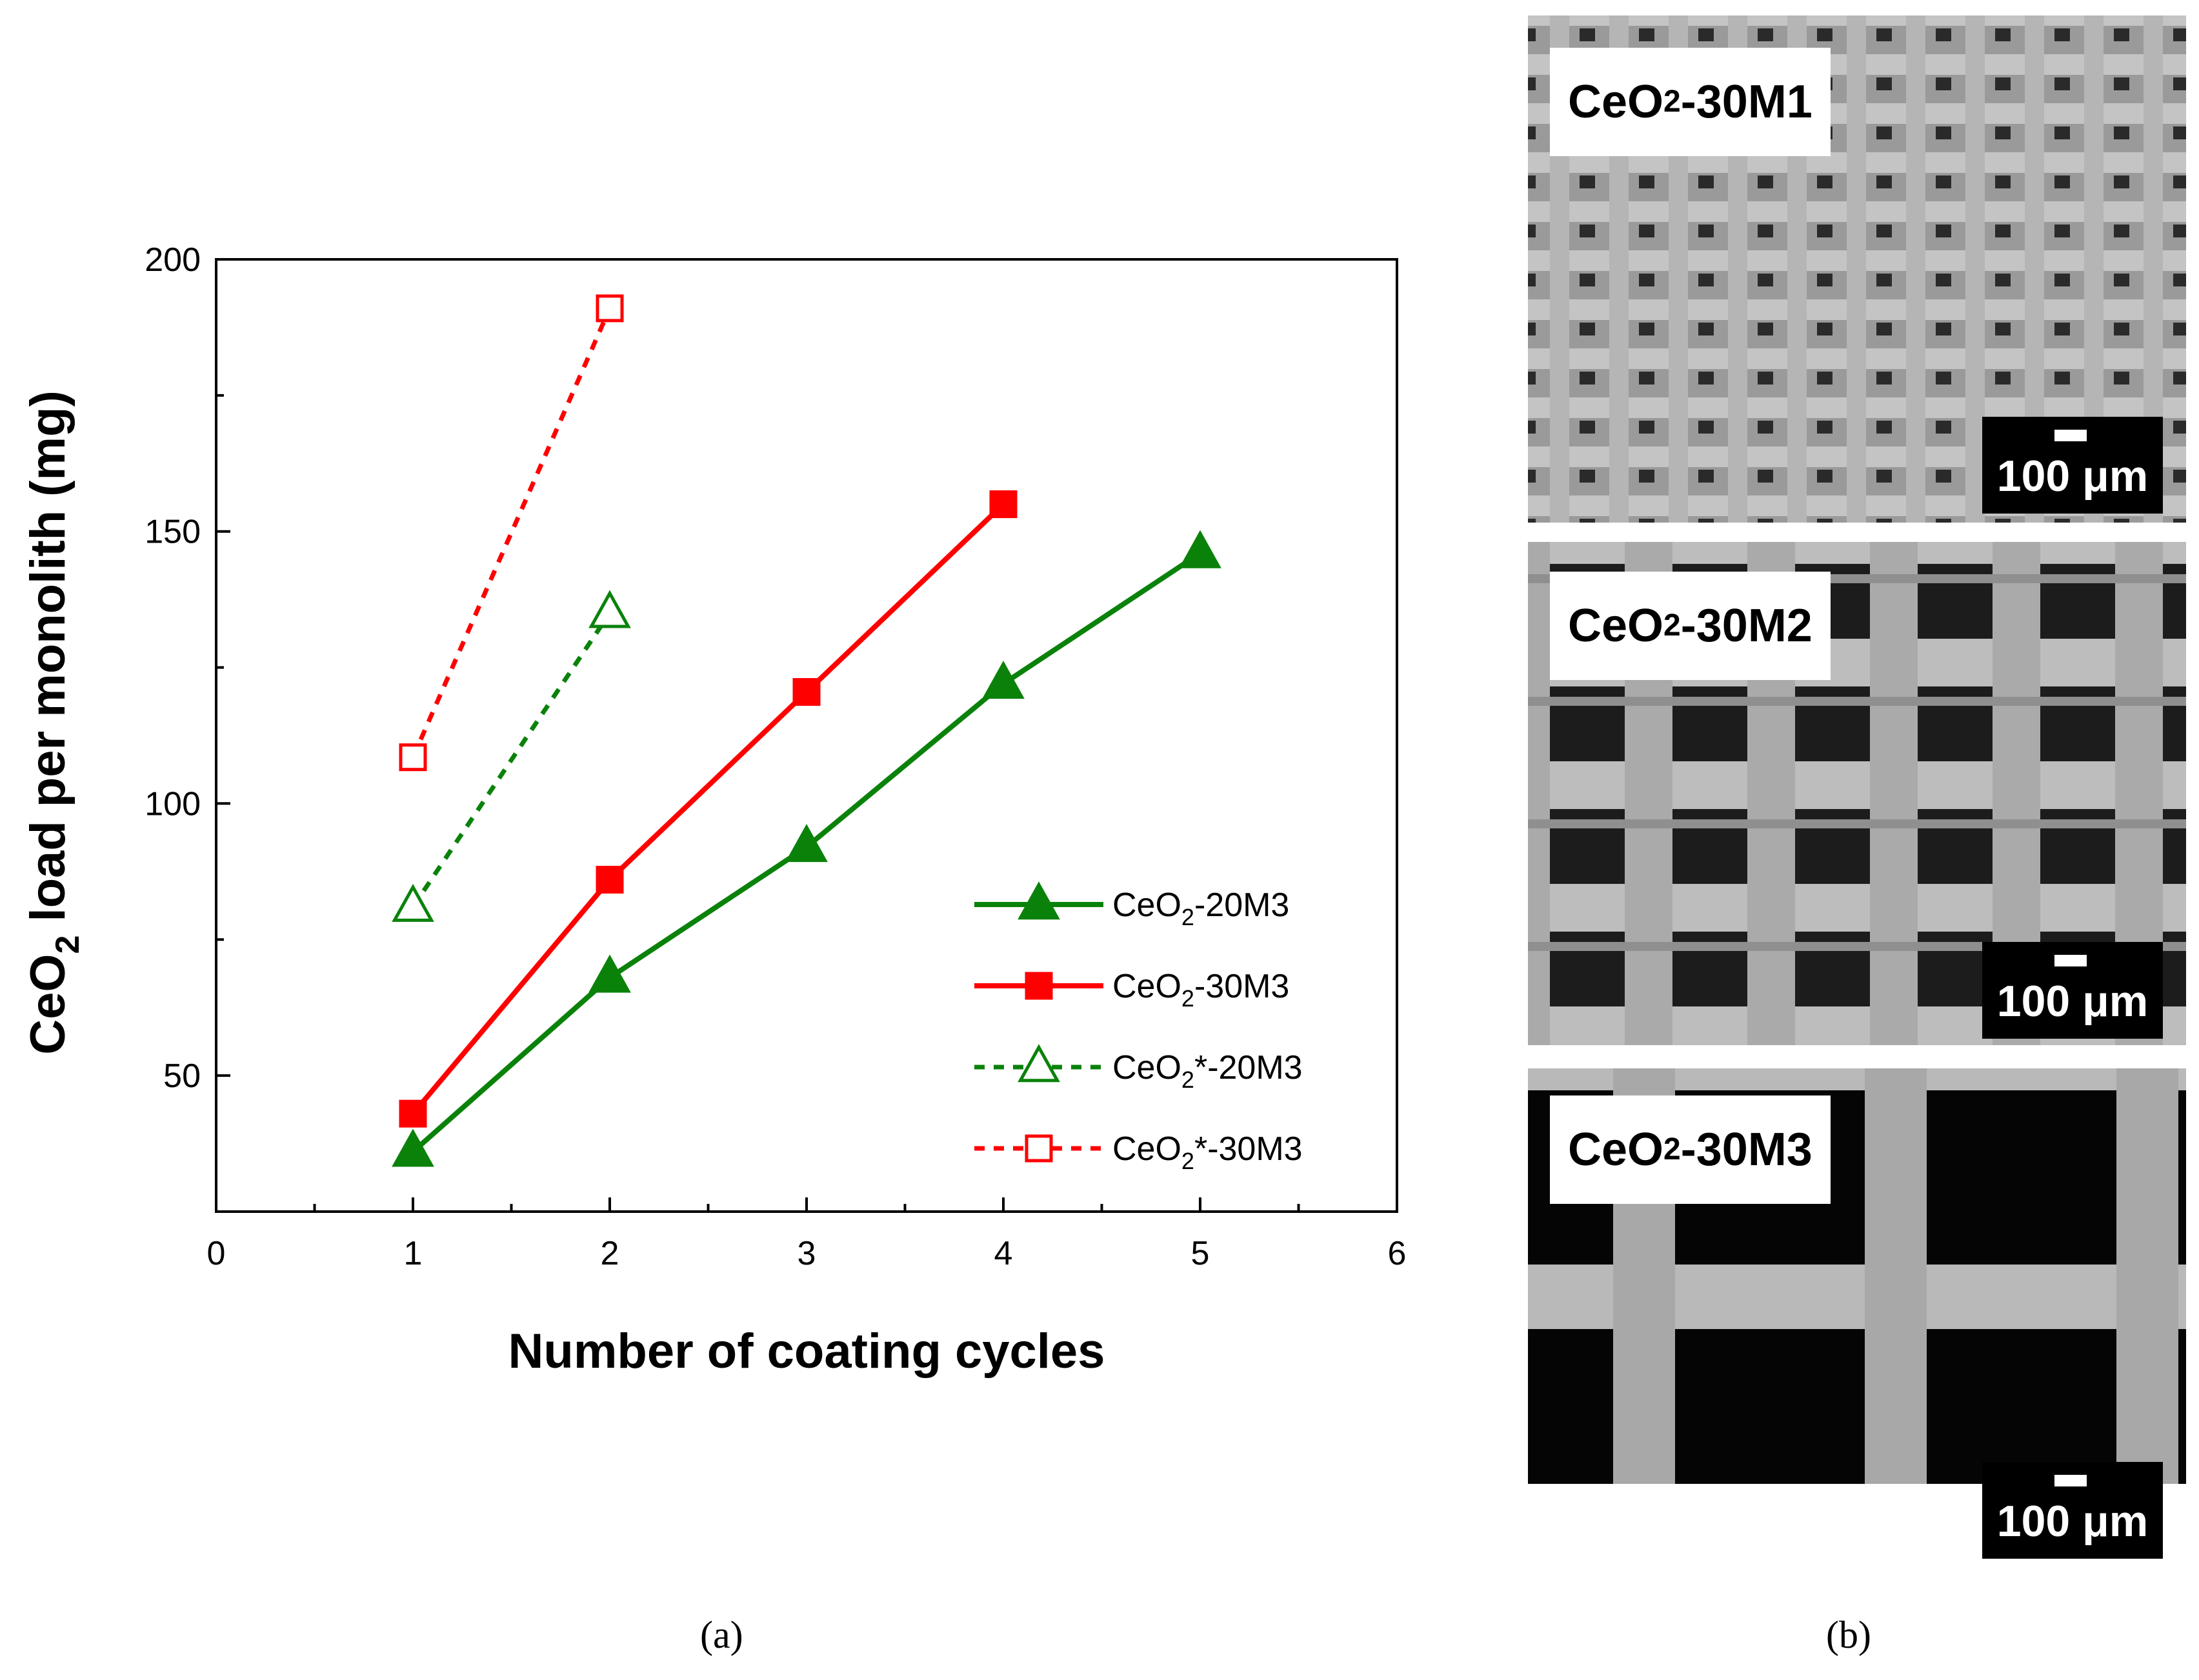 This screenshot has height=1680, width=2199. What do you see at coordinates (1397, 1253) in the screenshot?
I see `x-tick-label: 6` at bounding box center [1397, 1253].